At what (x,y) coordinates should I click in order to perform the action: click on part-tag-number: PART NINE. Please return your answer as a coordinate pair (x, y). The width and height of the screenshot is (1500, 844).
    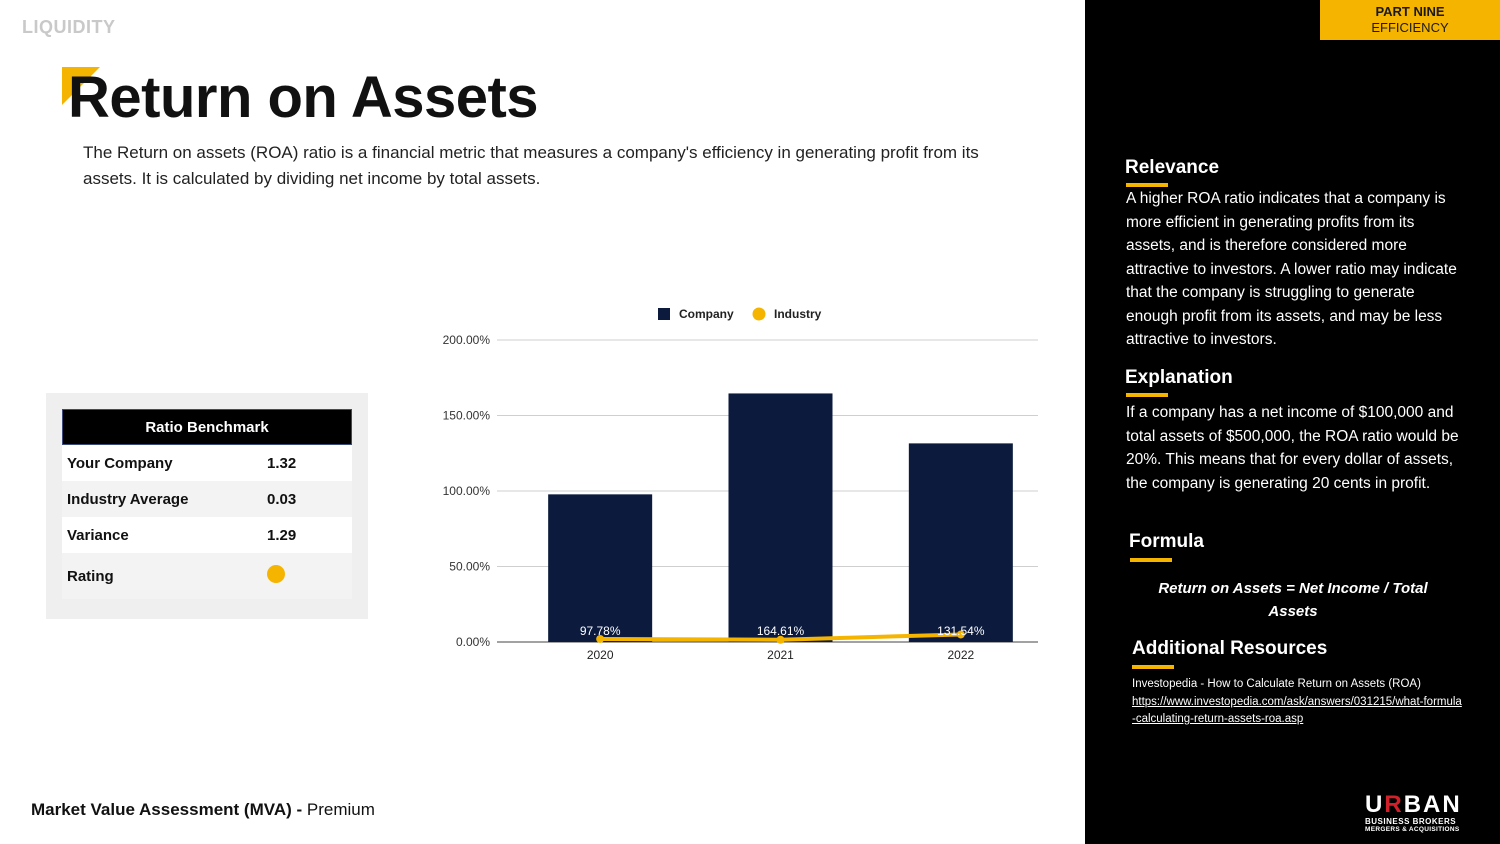
    Looking at the image, I should click on (1410, 11).